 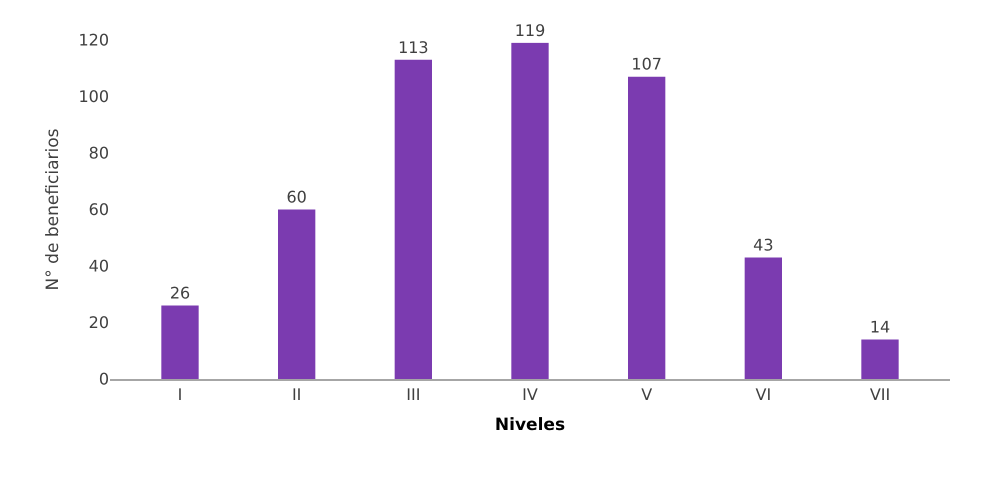 What do you see at coordinates (297, 394) in the screenshot?
I see `x-tick-label: II` at bounding box center [297, 394].